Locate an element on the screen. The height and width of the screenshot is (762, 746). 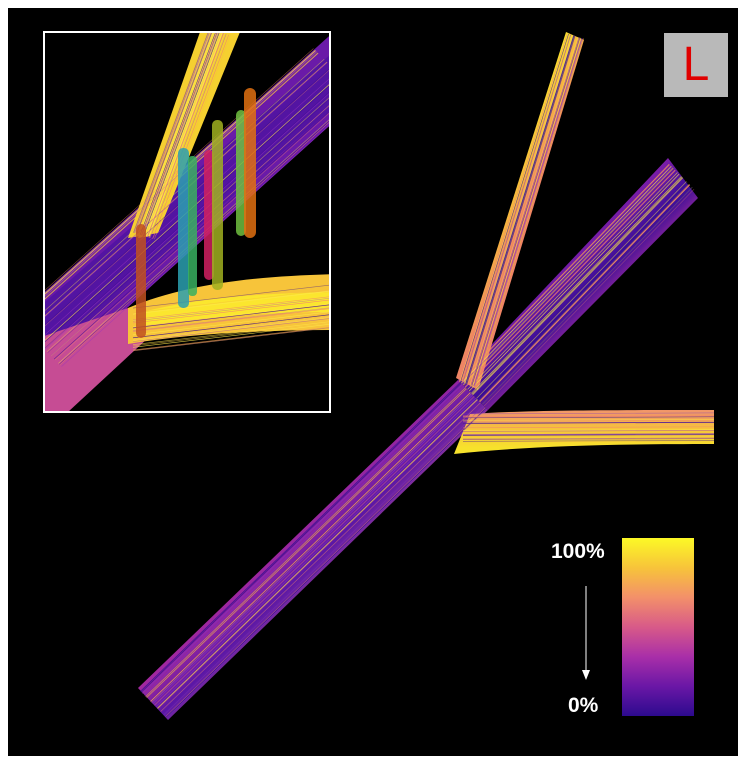
side-badge-letter: L is located at coordinates (696, 64).